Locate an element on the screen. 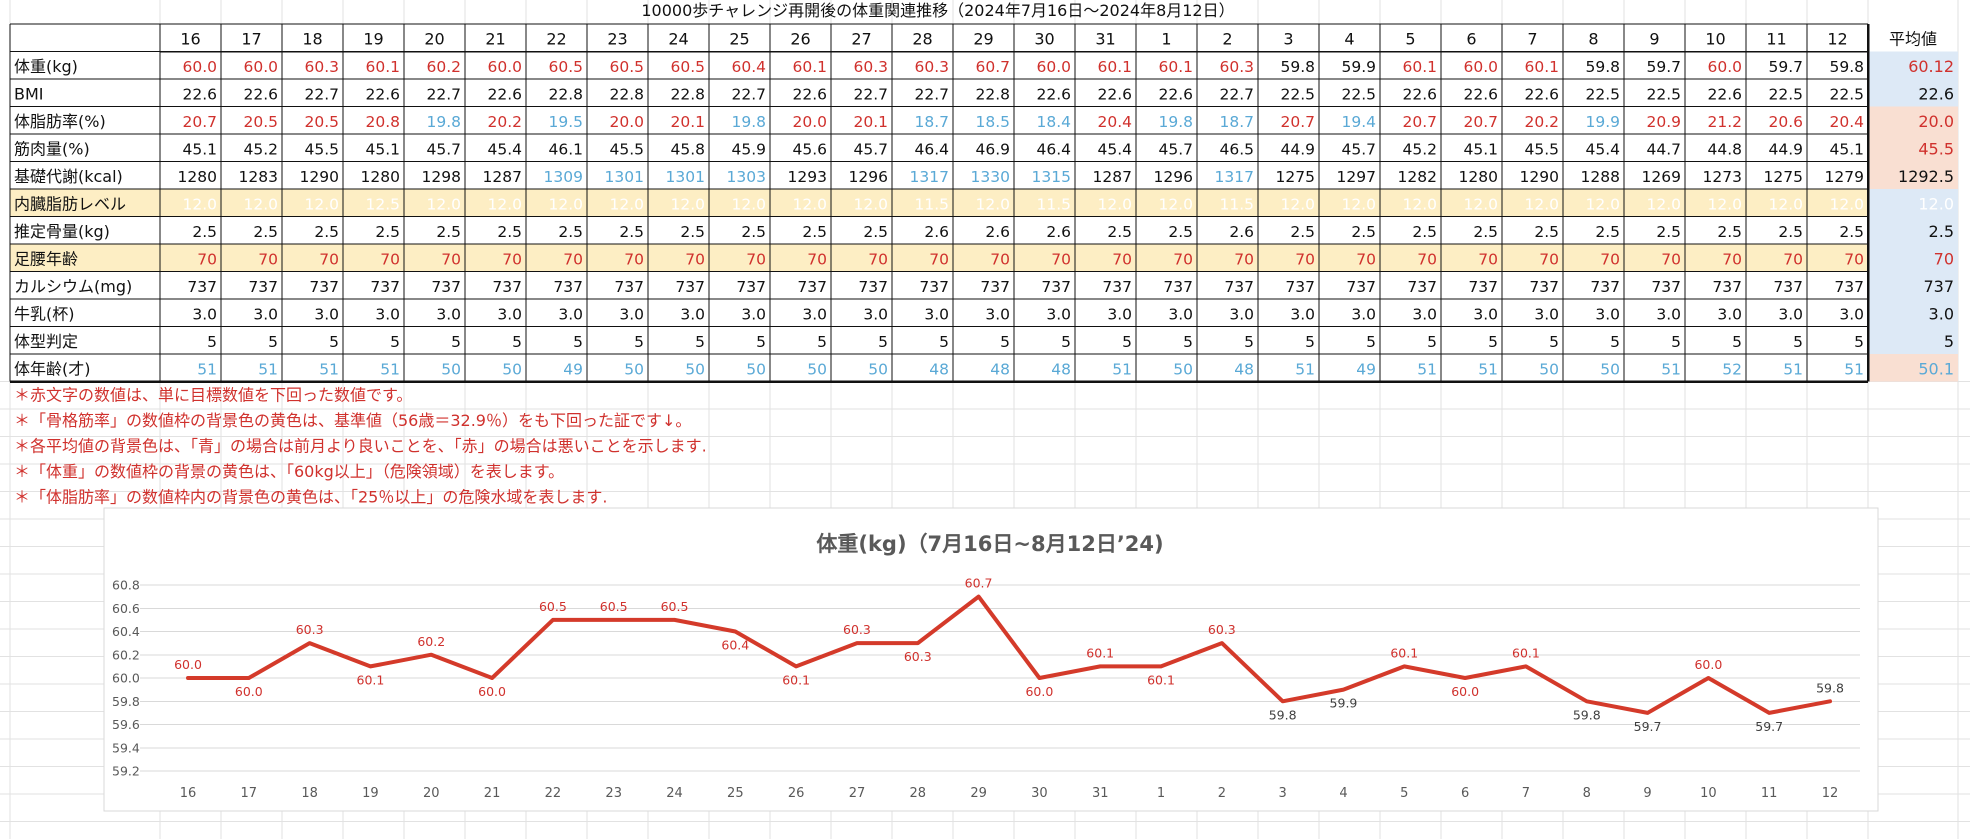 Image resolution: width=1970 pixels, height=839 pixels. table-cell: 11.5 is located at coordinates (1236, 205).